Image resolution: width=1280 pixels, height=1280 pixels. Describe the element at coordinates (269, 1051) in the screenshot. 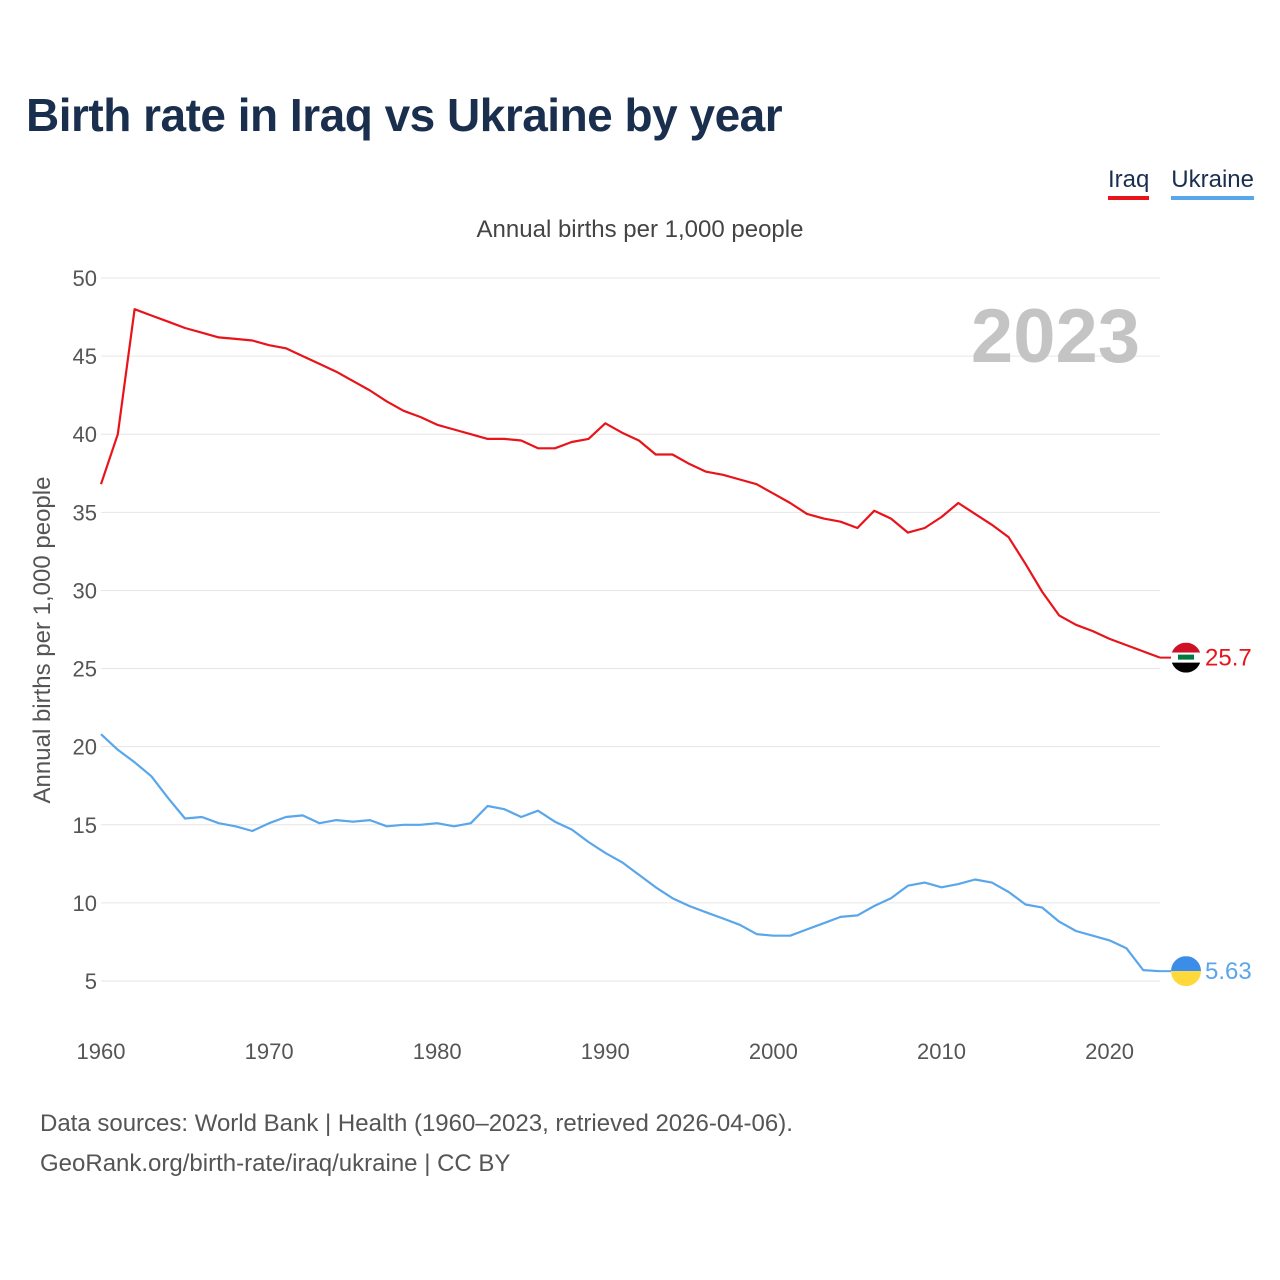

I see `x-tick-label: 1970` at that location.